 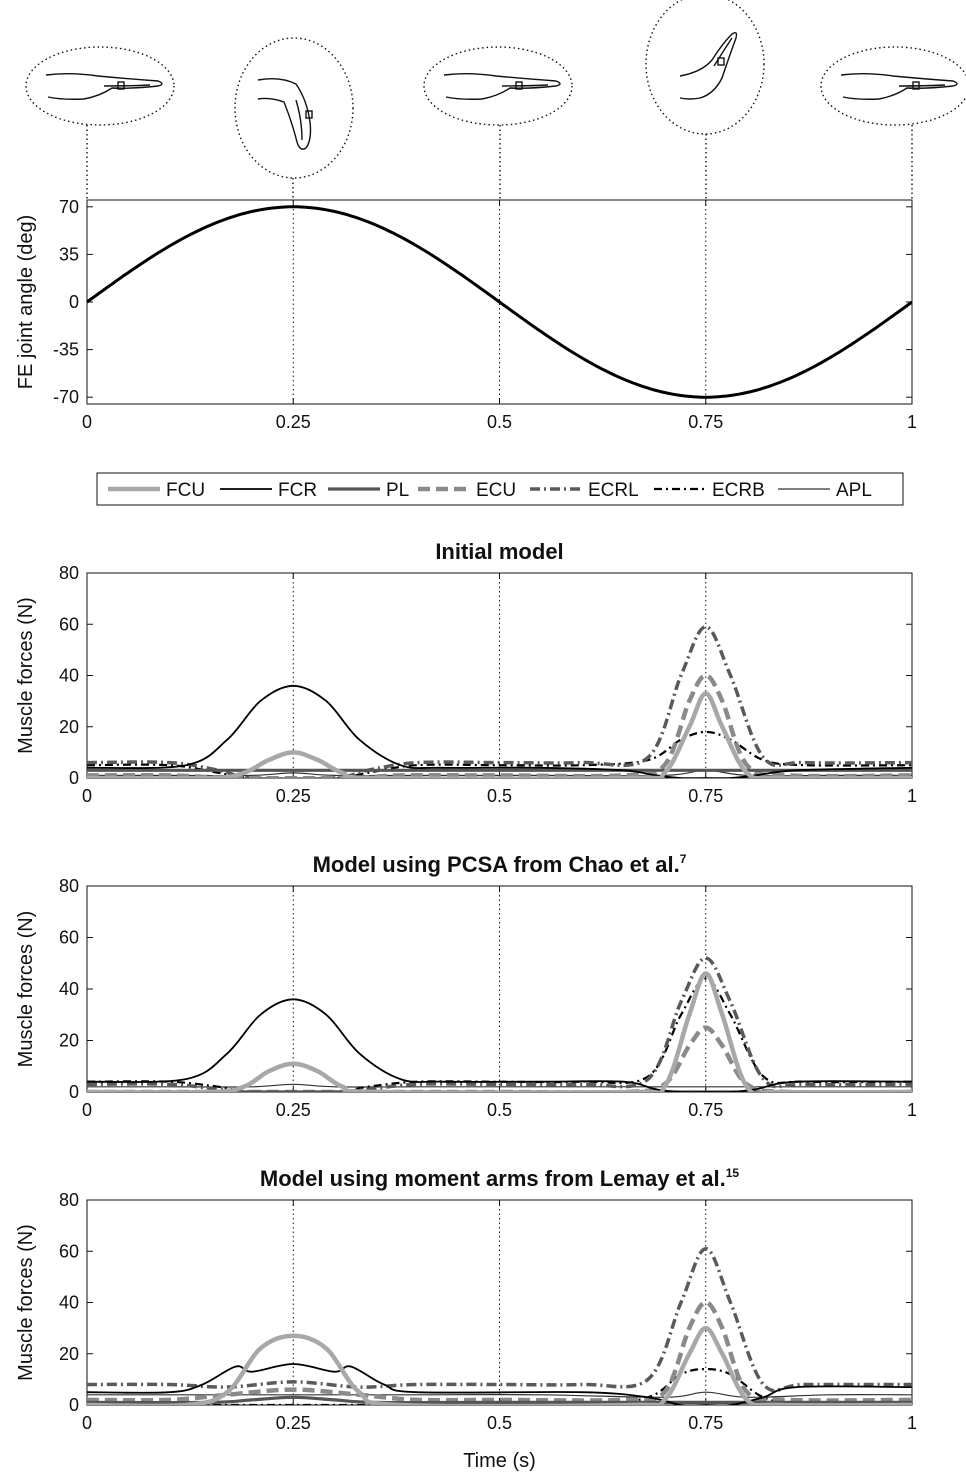 I want to click on legend-label-fcr: FCR, so click(x=297, y=490).